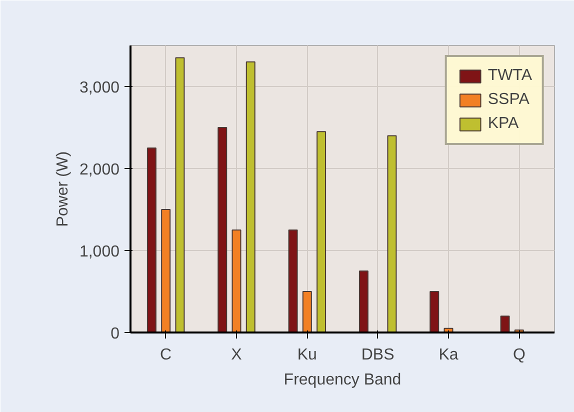  What do you see at coordinates (343, 380) in the screenshot?
I see `x-axis-title: Frequency Band` at bounding box center [343, 380].